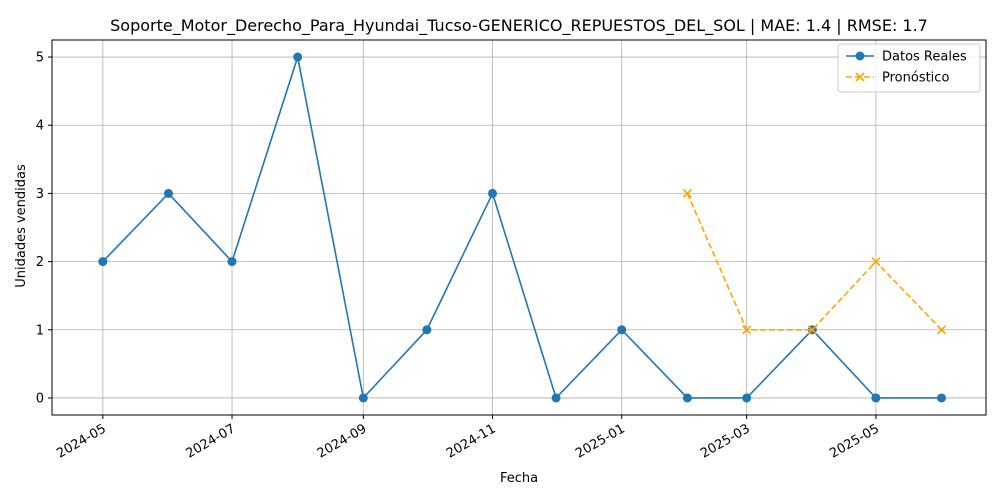 This screenshot has height=500, width=1000. What do you see at coordinates (600, 441) in the screenshot?
I see `x-tick-label: 2025-01` at bounding box center [600, 441].